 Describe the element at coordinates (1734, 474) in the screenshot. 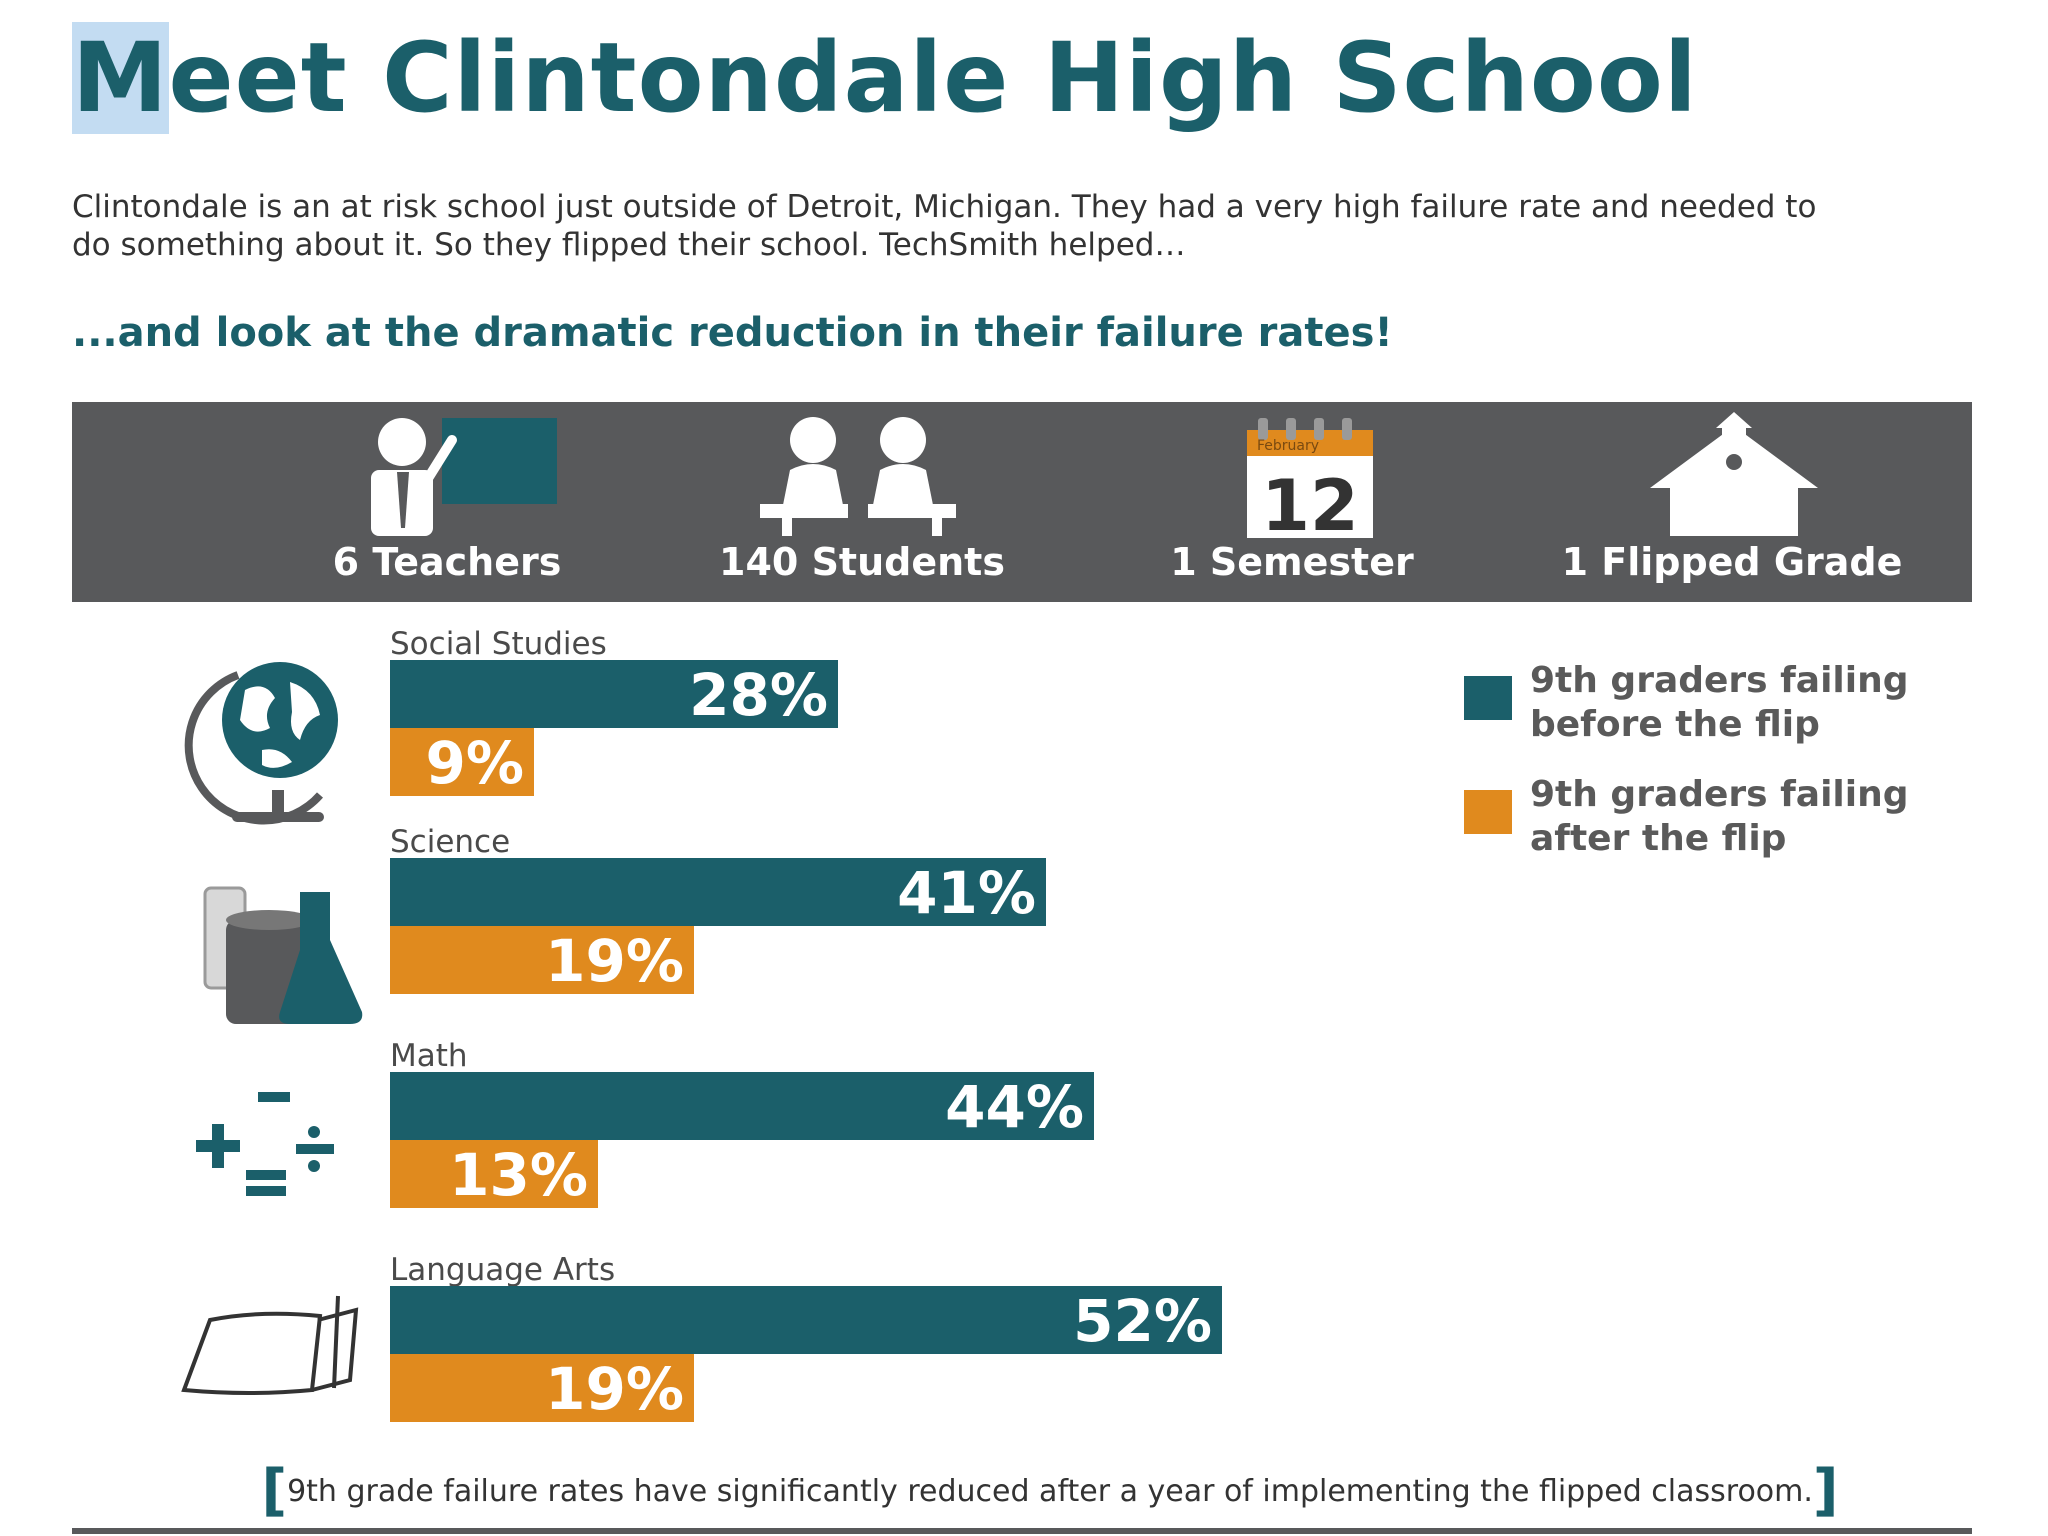

I see `schoolhouse-icon` at that location.